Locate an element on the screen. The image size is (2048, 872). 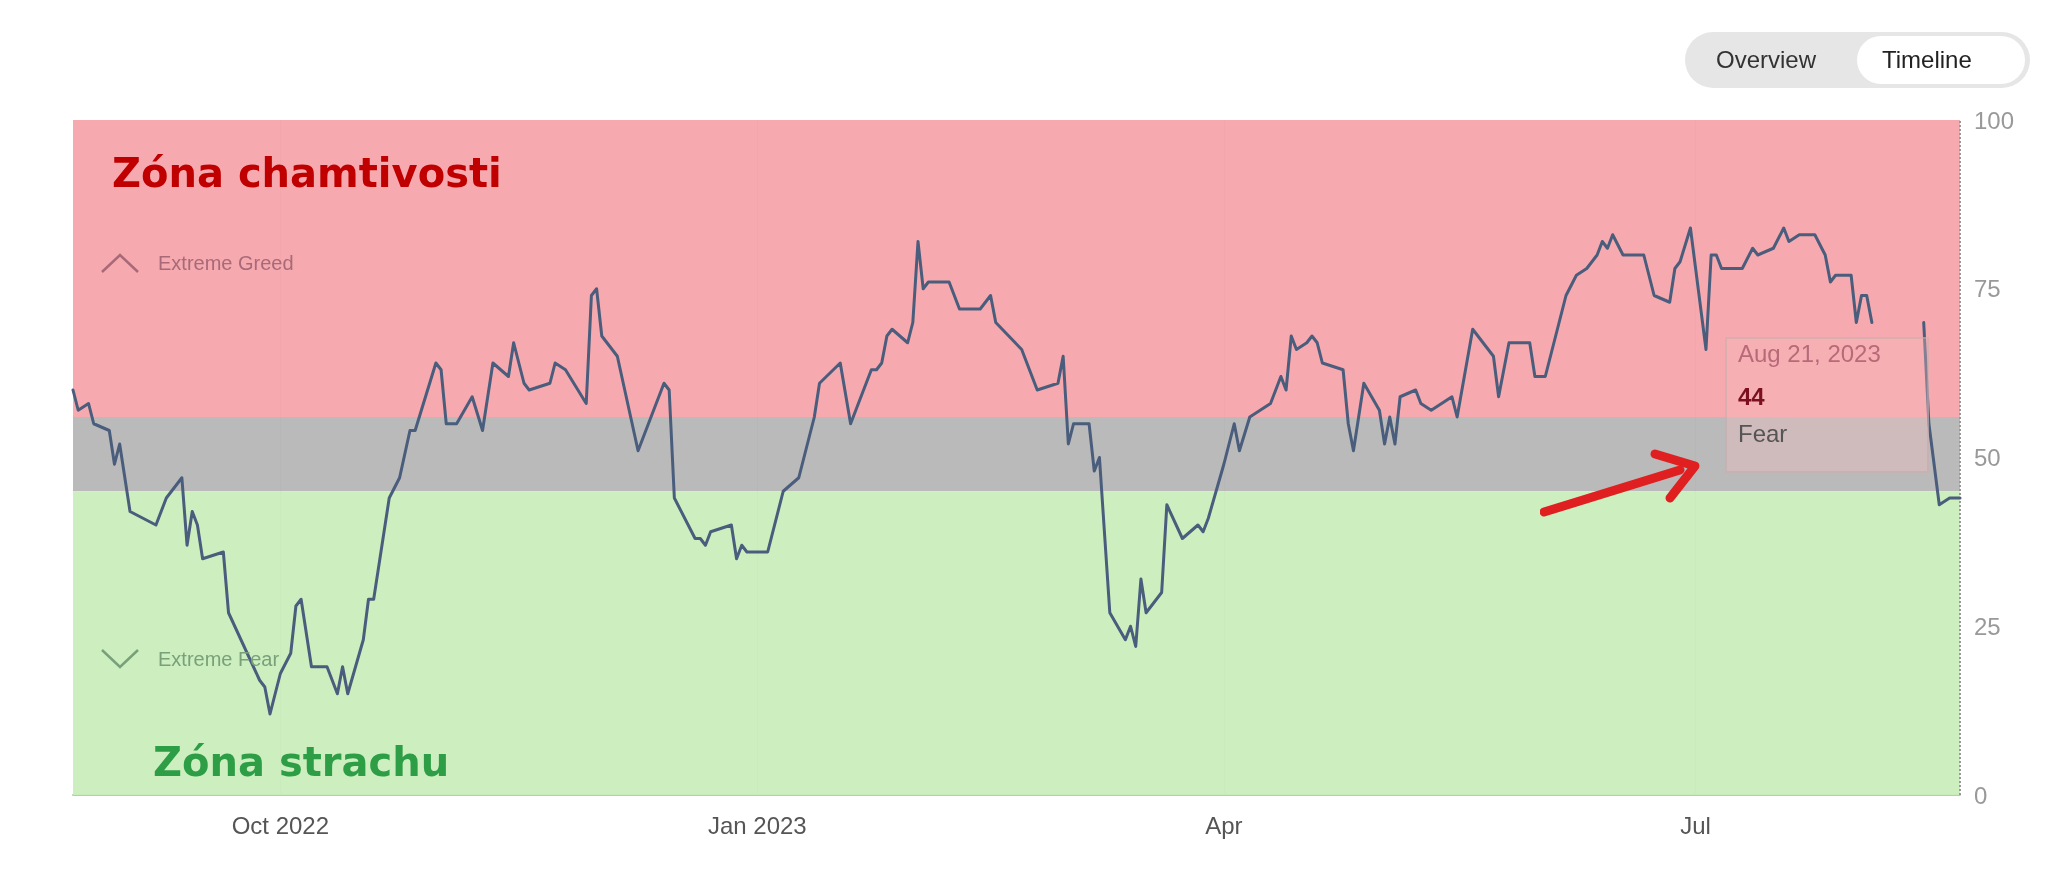
band-label: Zóna strachu is located at coordinates (301, 762).